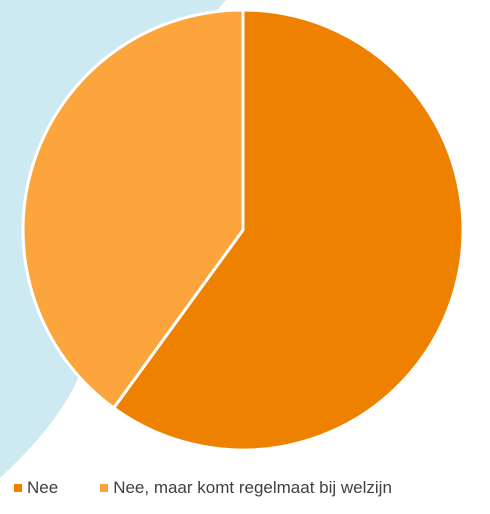 The width and height of the screenshot is (490, 514). I want to click on chart-legend: Nee Nee, maar komt regelmaat bij welzijn, so click(224, 488).